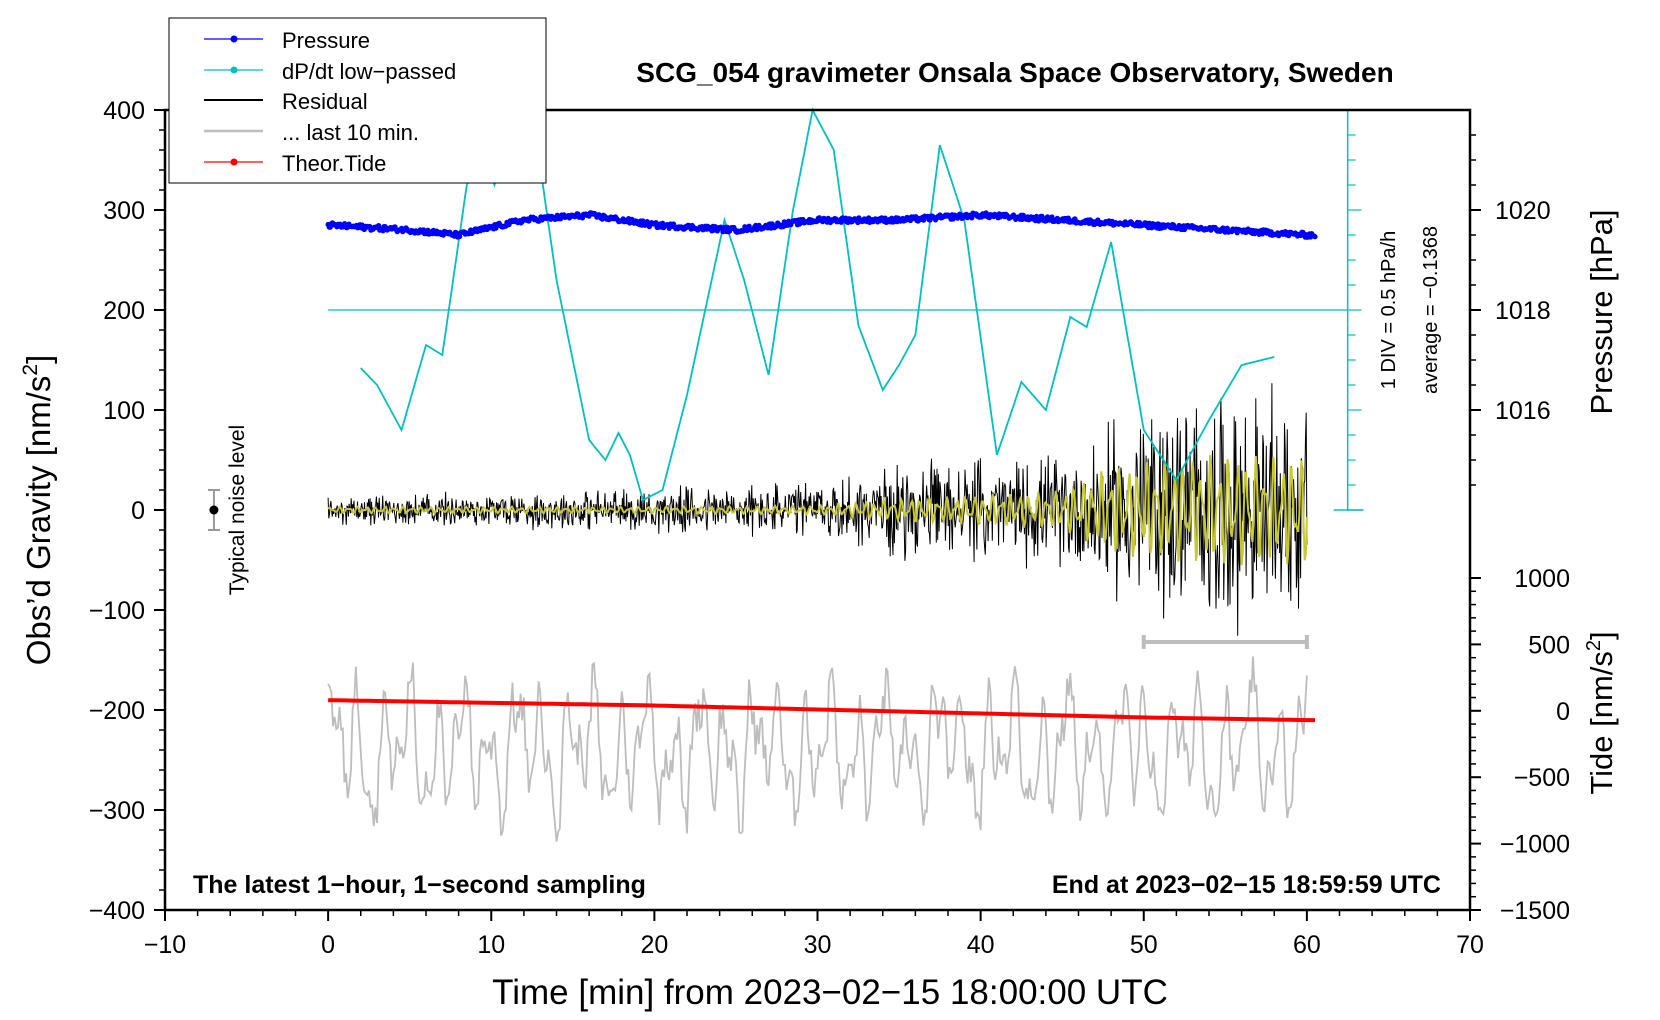 The height and width of the screenshot is (1020, 1660). I want to click on tide-tick-label: −1500, so click(1535, 911).